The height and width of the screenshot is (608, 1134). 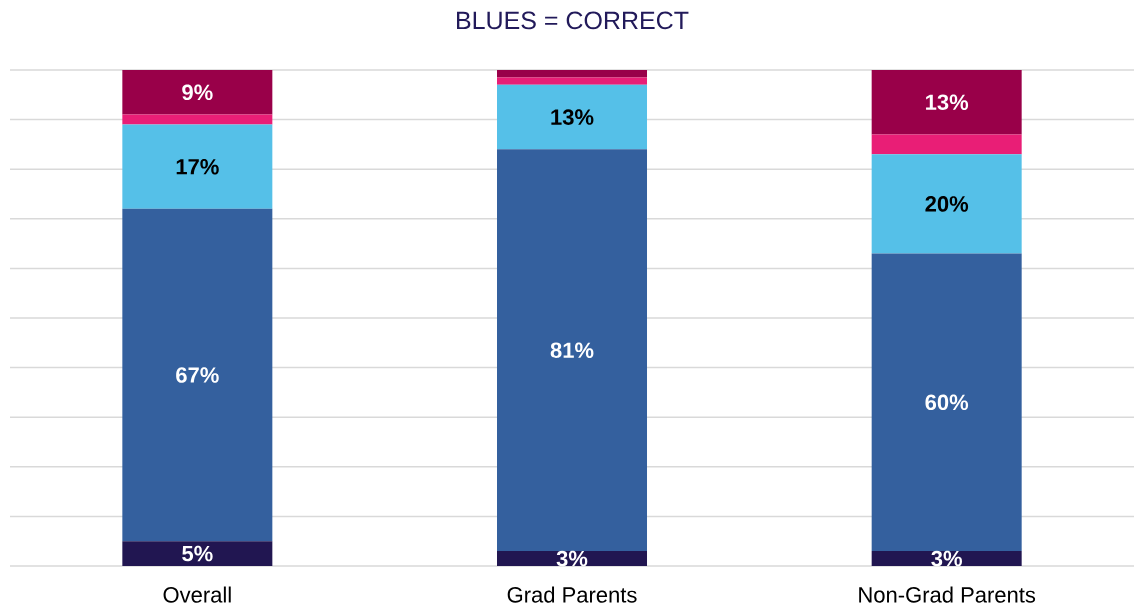 What do you see at coordinates (573, 20) in the screenshot?
I see `chart-title: BLUES = CORRECT` at bounding box center [573, 20].